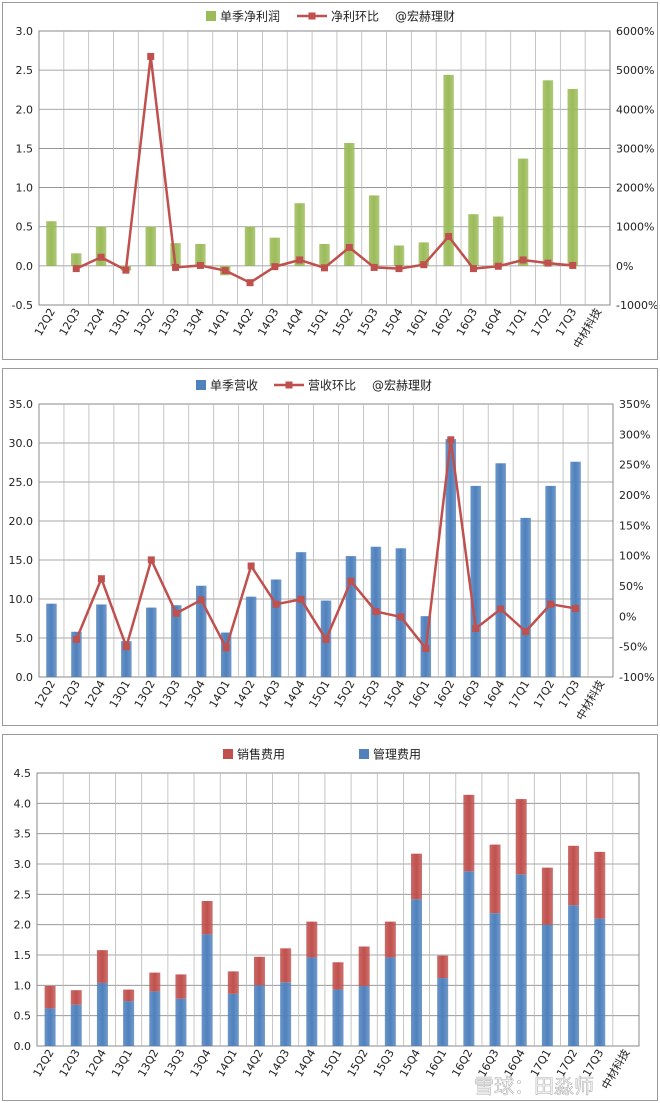 Image resolution: width=660 pixels, height=1103 pixels. Describe the element at coordinates (25, 188) in the screenshot. I see `y-tick-label: 1.0` at that location.